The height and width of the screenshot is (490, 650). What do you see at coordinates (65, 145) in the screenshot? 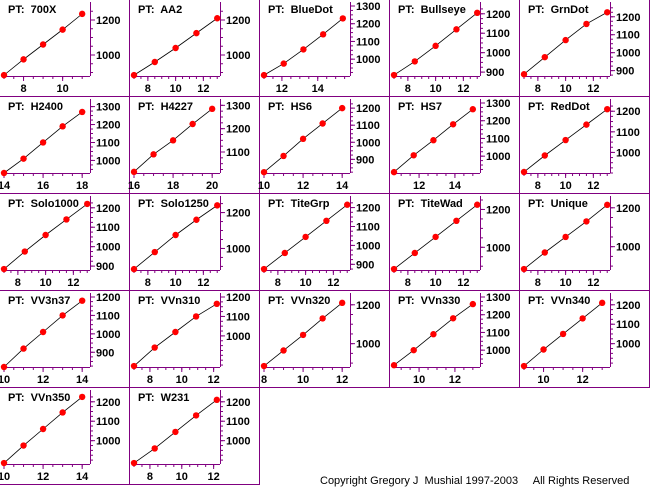
I see `chart-panel: 1000 1100 1200 1300 14 16 18 PT: H2400` at bounding box center [65, 145].